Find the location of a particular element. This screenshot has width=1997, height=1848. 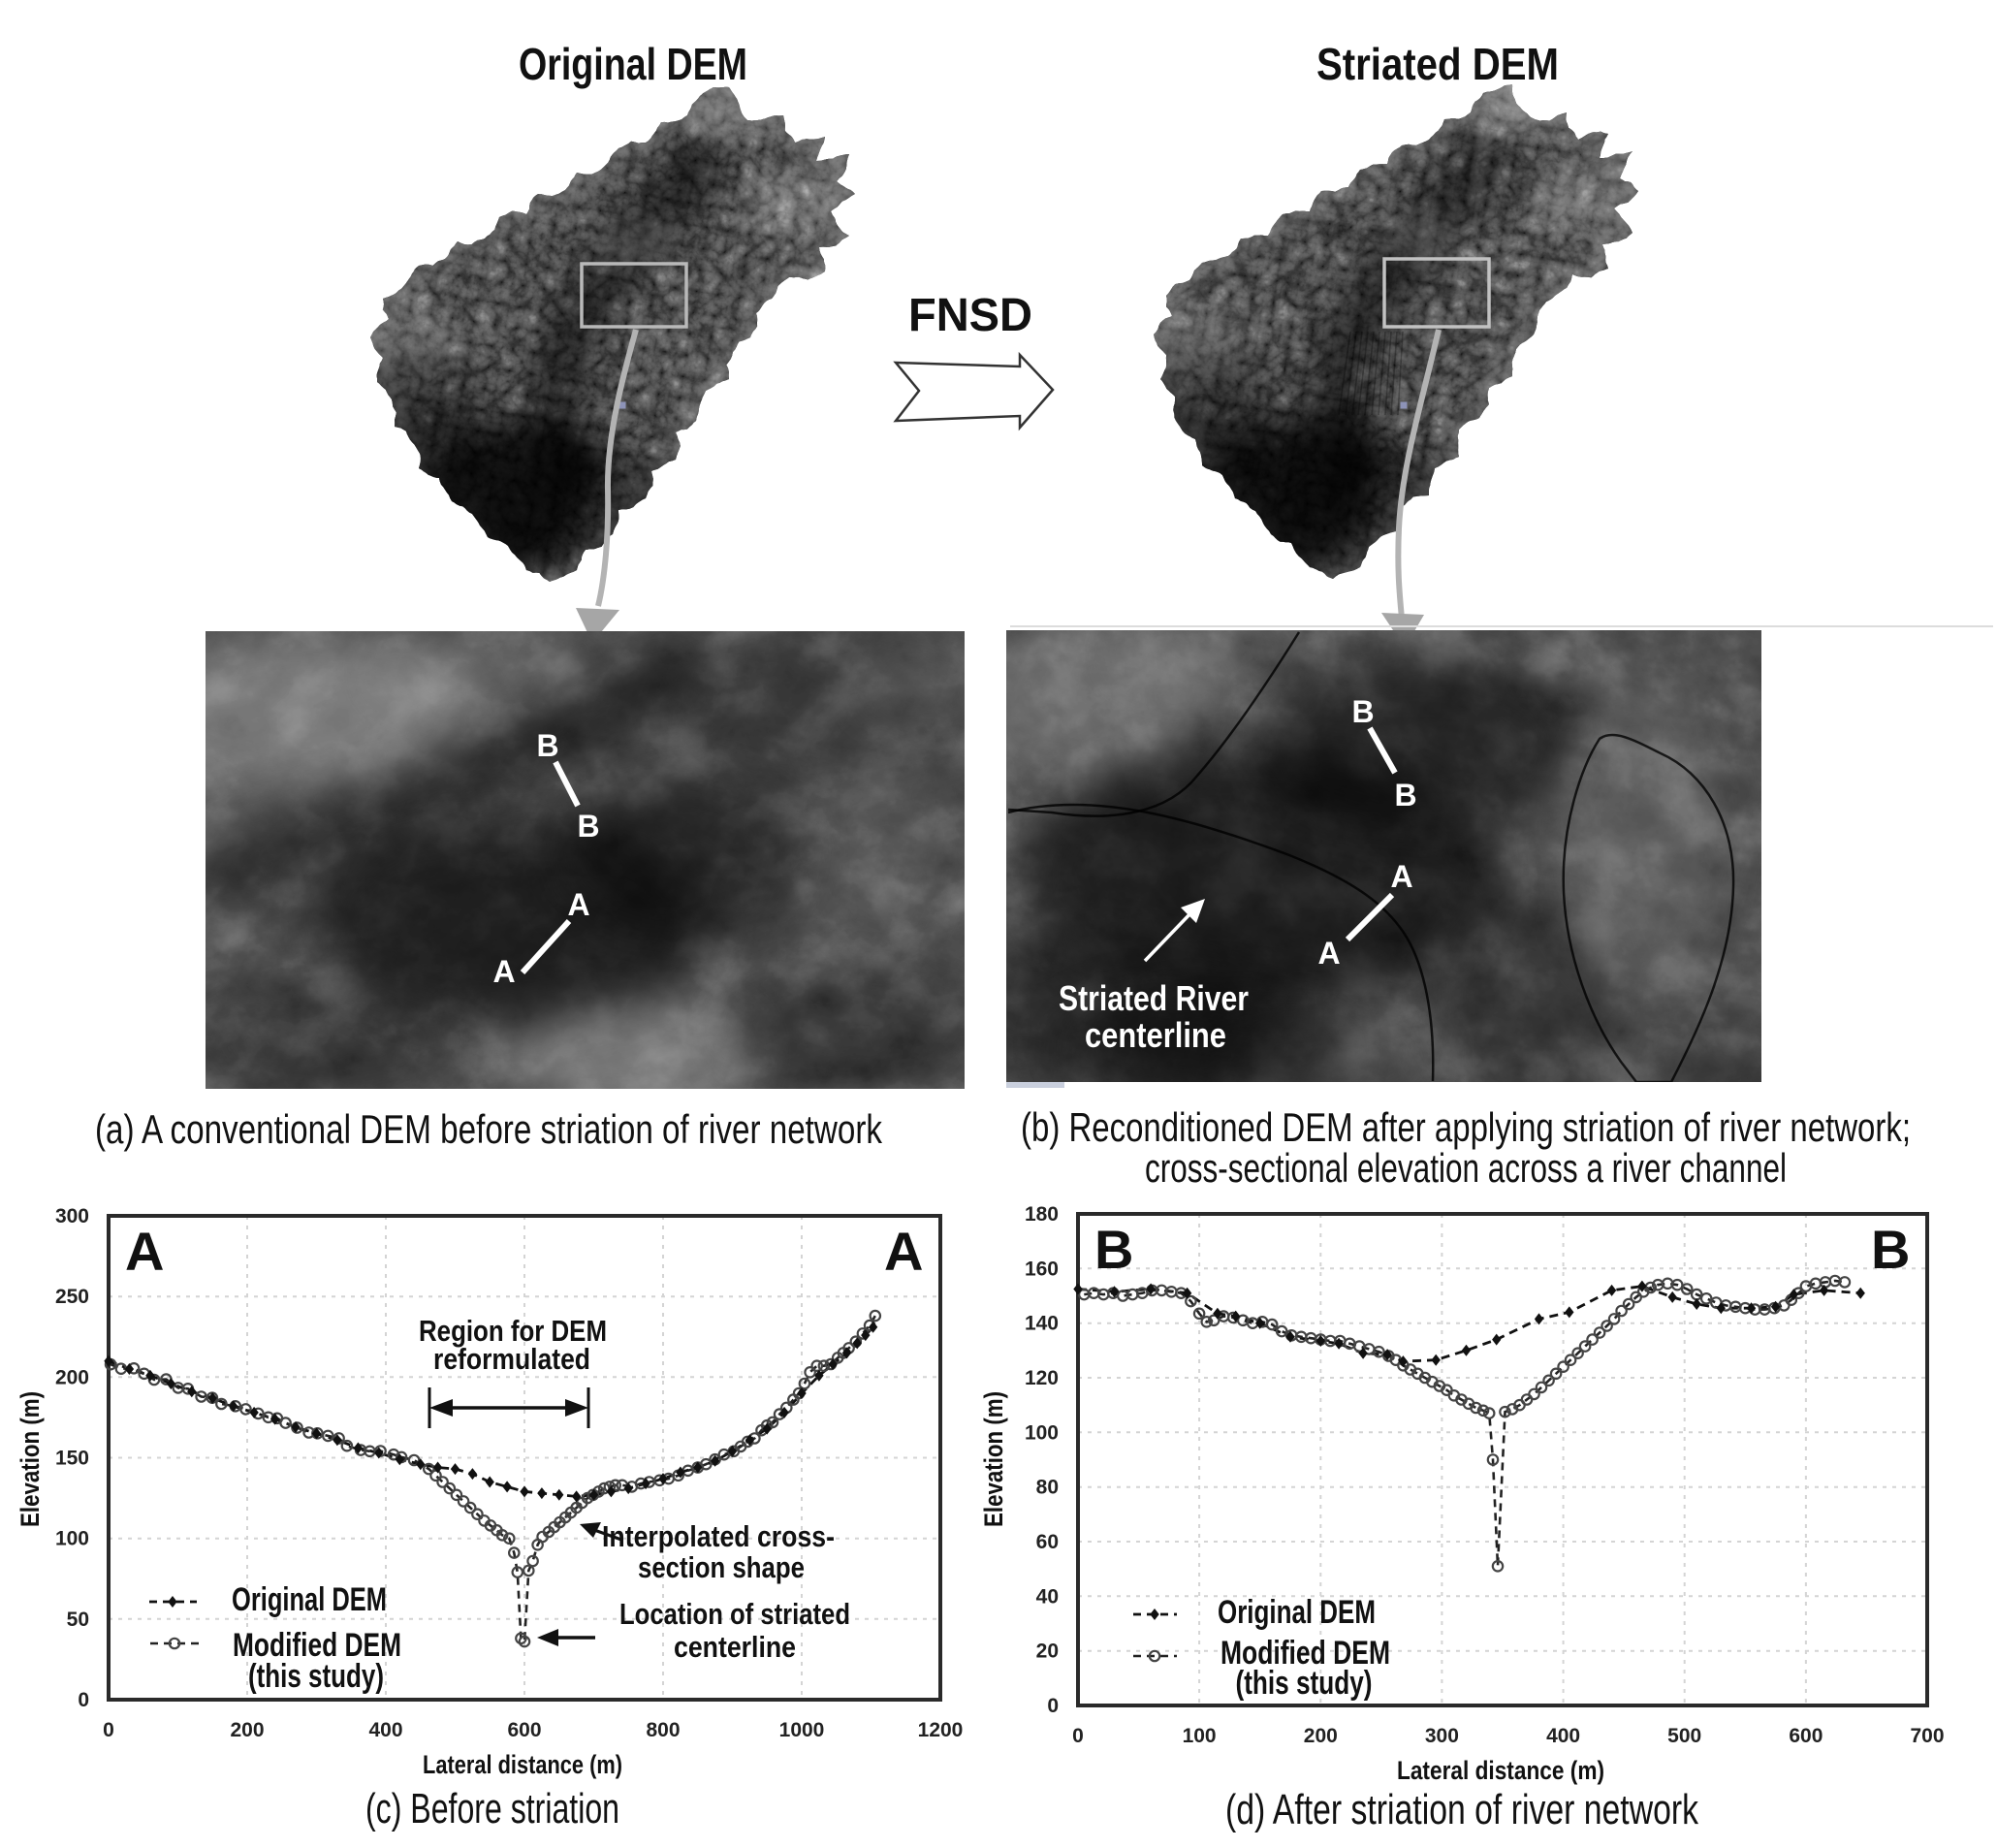

svg-text: 160 is located at coordinates (1042, 1269).